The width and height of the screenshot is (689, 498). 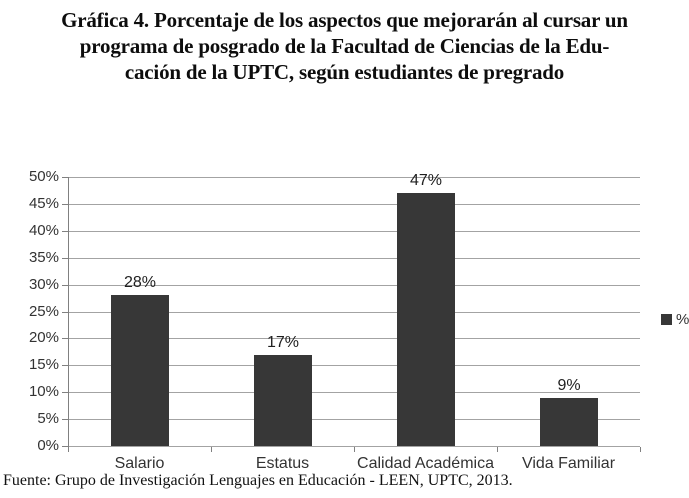 What do you see at coordinates (283, 342) in the screenshot?
I see `bar-value-label: 17%` at bounding box center [283, 342].